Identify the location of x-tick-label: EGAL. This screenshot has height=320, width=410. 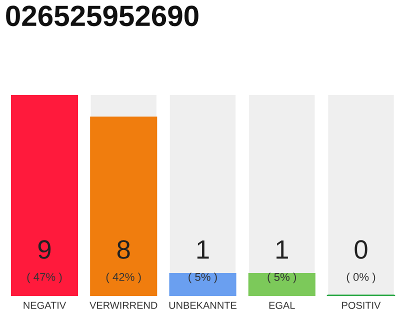
(282, 305).